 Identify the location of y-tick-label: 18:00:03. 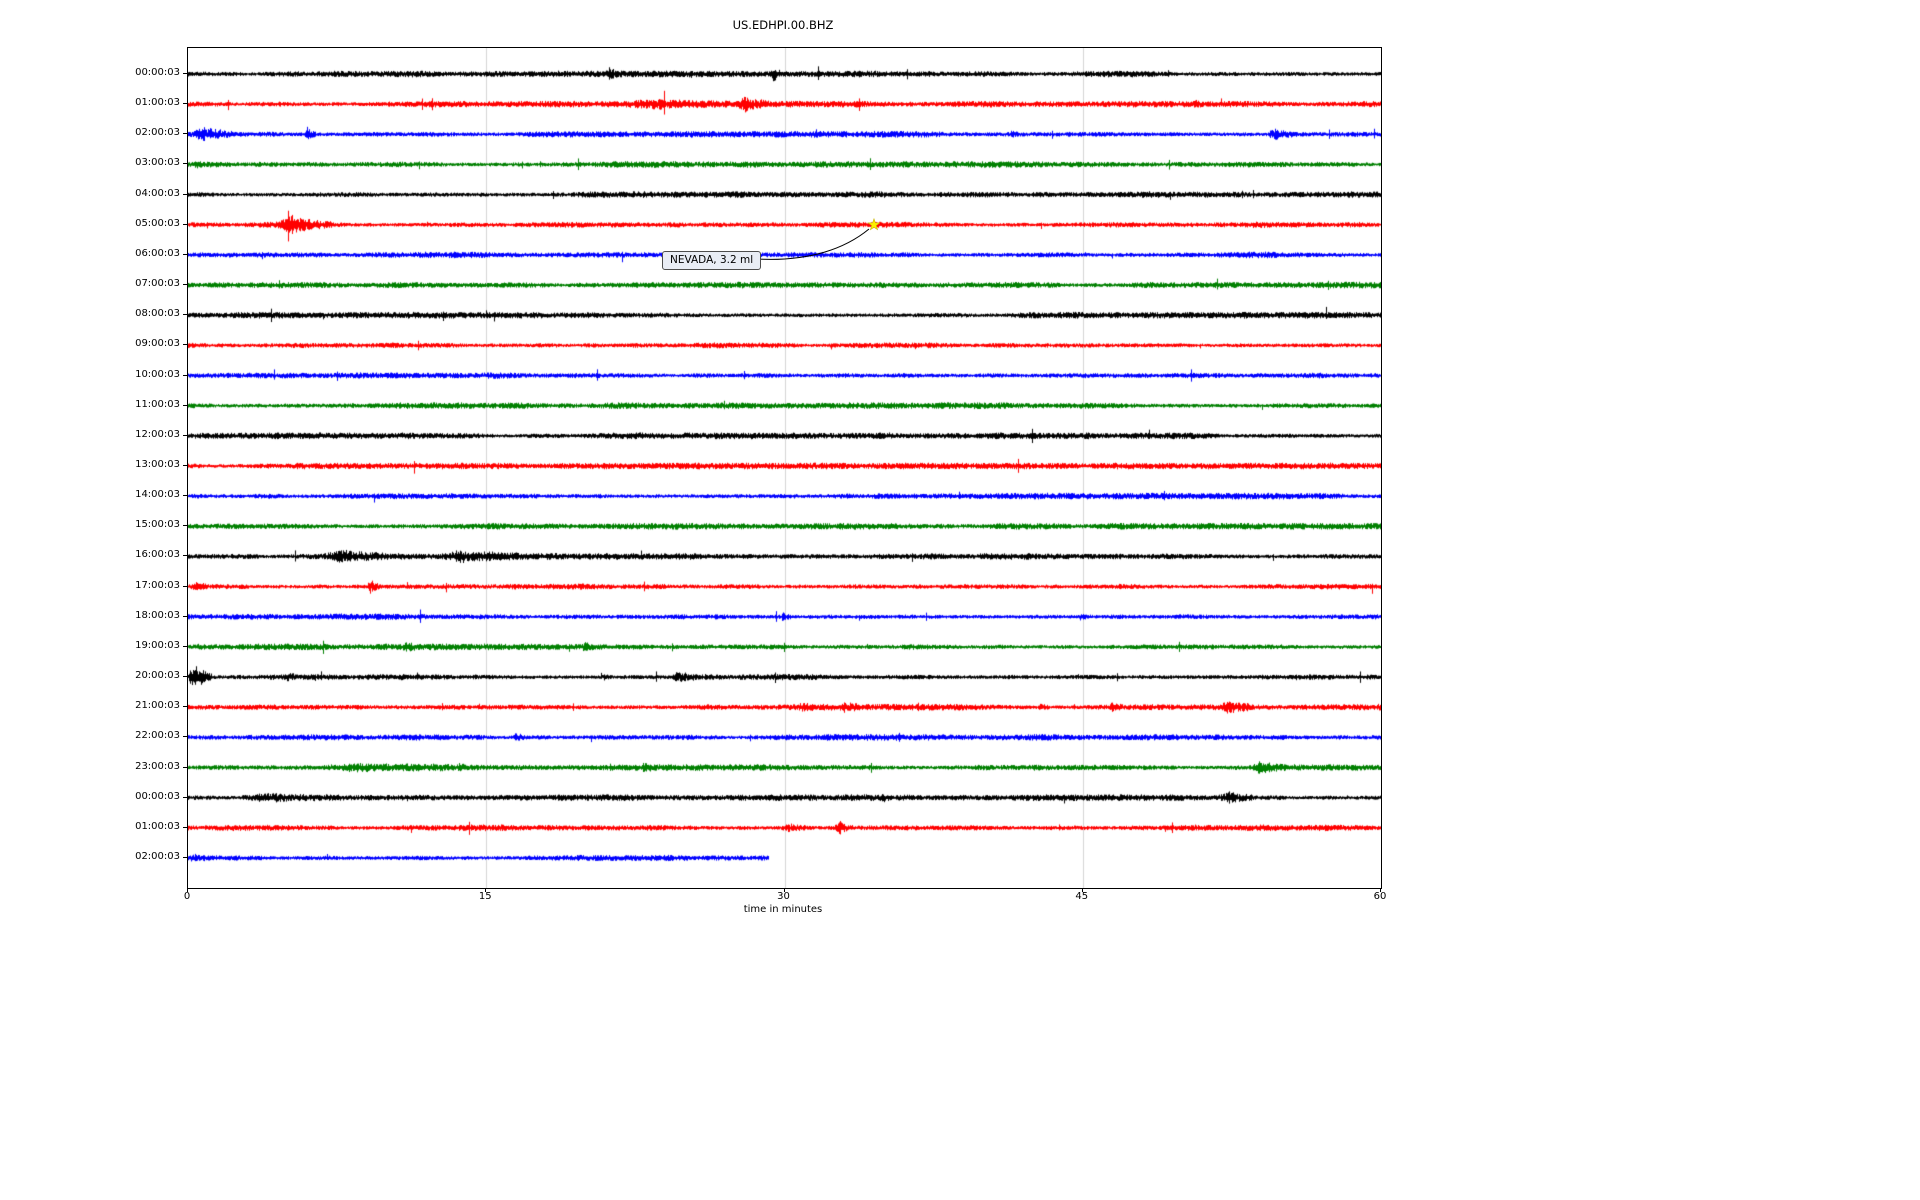
(157, 615).